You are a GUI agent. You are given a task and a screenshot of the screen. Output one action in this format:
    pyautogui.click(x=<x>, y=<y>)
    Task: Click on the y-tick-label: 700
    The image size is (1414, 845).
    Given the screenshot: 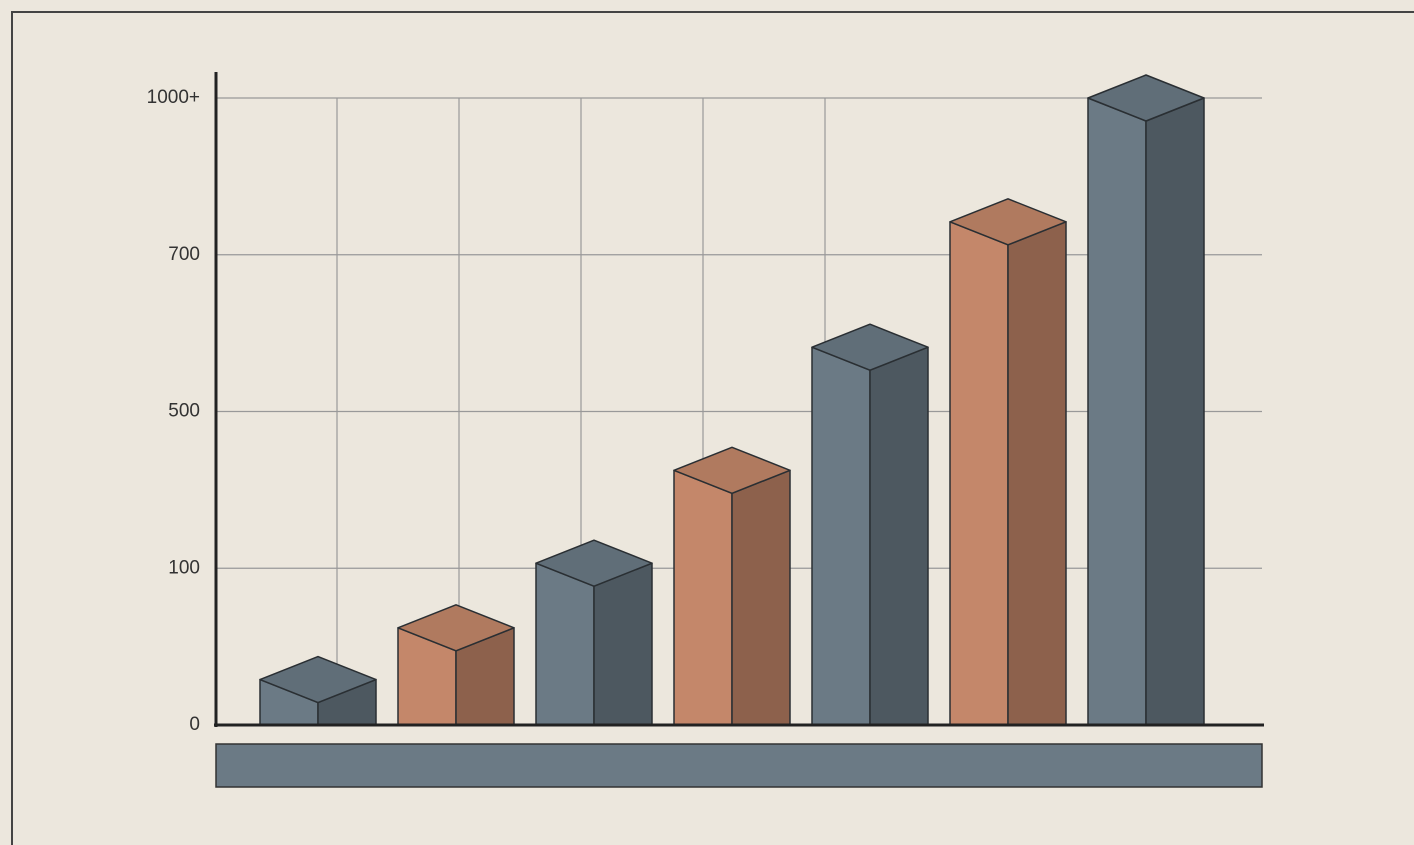 What is the action you would take?
    pyautogui.click(x=184, y=254)
    